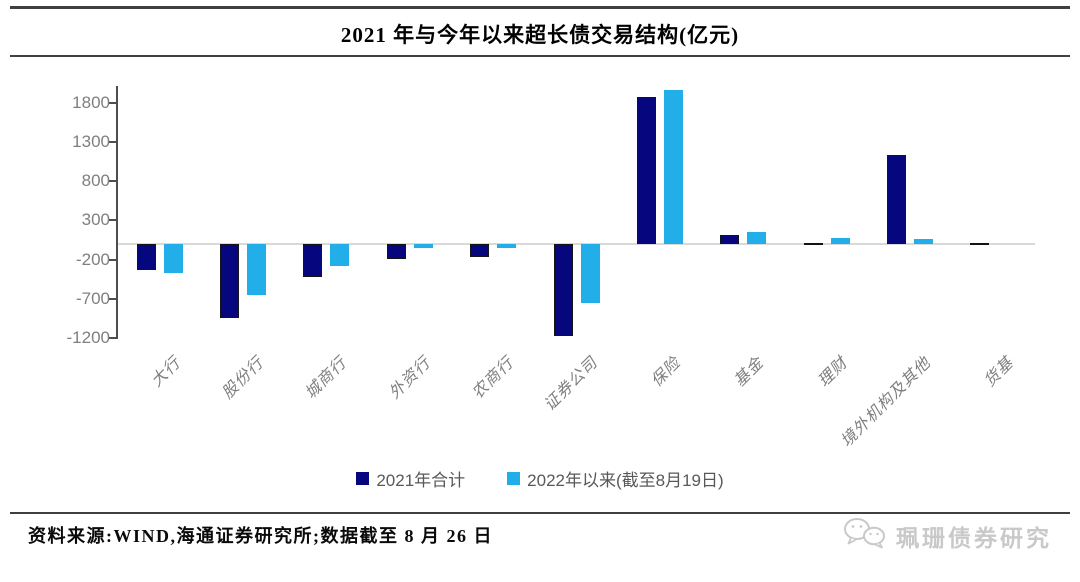 This screenshot has height=582, width=1080. I want to click on footer-rule, so click(540, 513).